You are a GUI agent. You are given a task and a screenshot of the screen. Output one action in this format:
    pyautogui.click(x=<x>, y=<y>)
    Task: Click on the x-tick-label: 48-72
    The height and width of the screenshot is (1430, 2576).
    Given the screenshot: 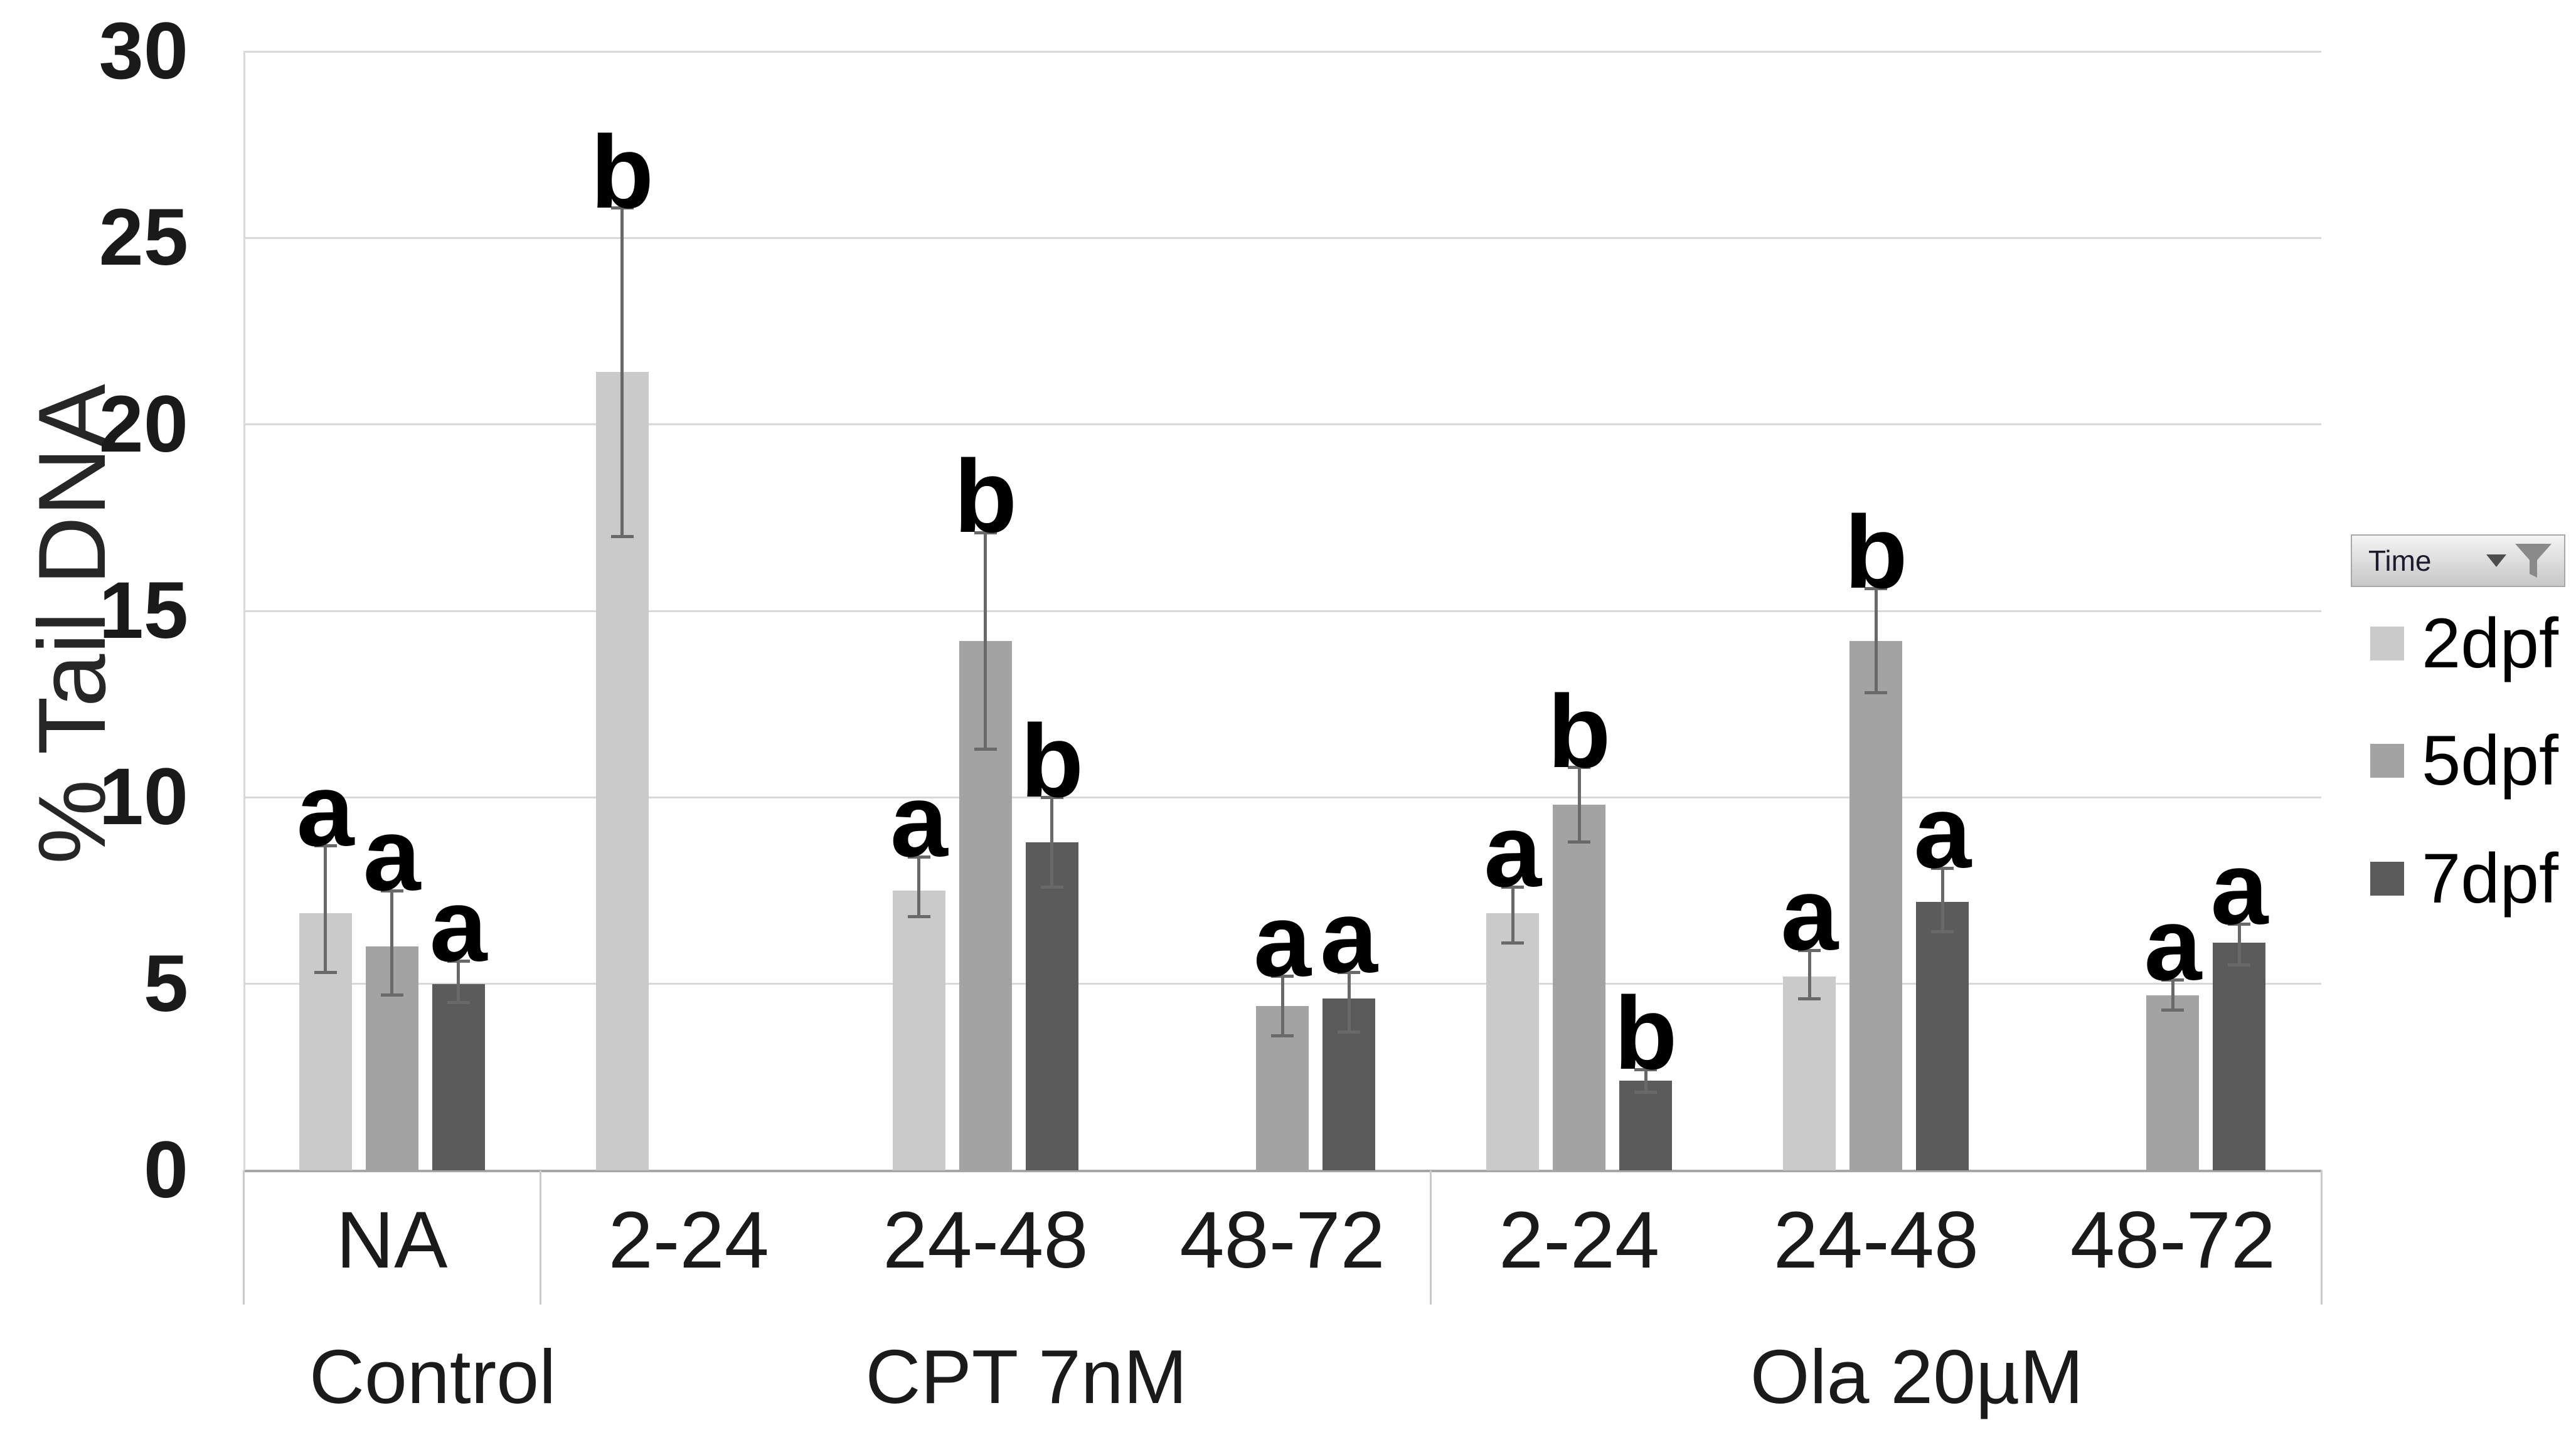 What is the action you would take?
    pyautogui.click(x=2173, y=1240)
    